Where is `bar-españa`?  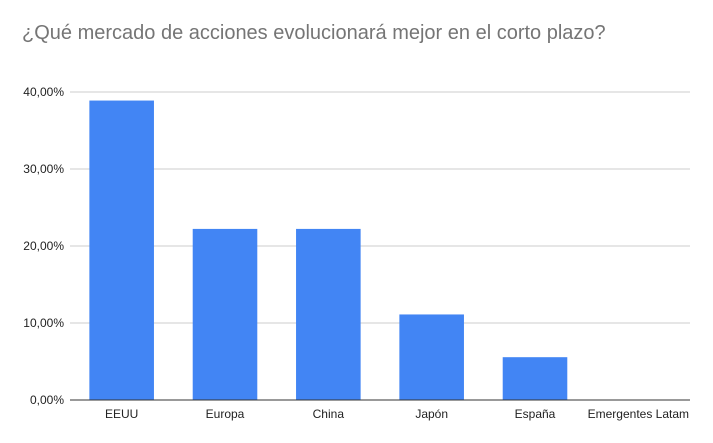
bar-españa is located at coordinates (535, 378).